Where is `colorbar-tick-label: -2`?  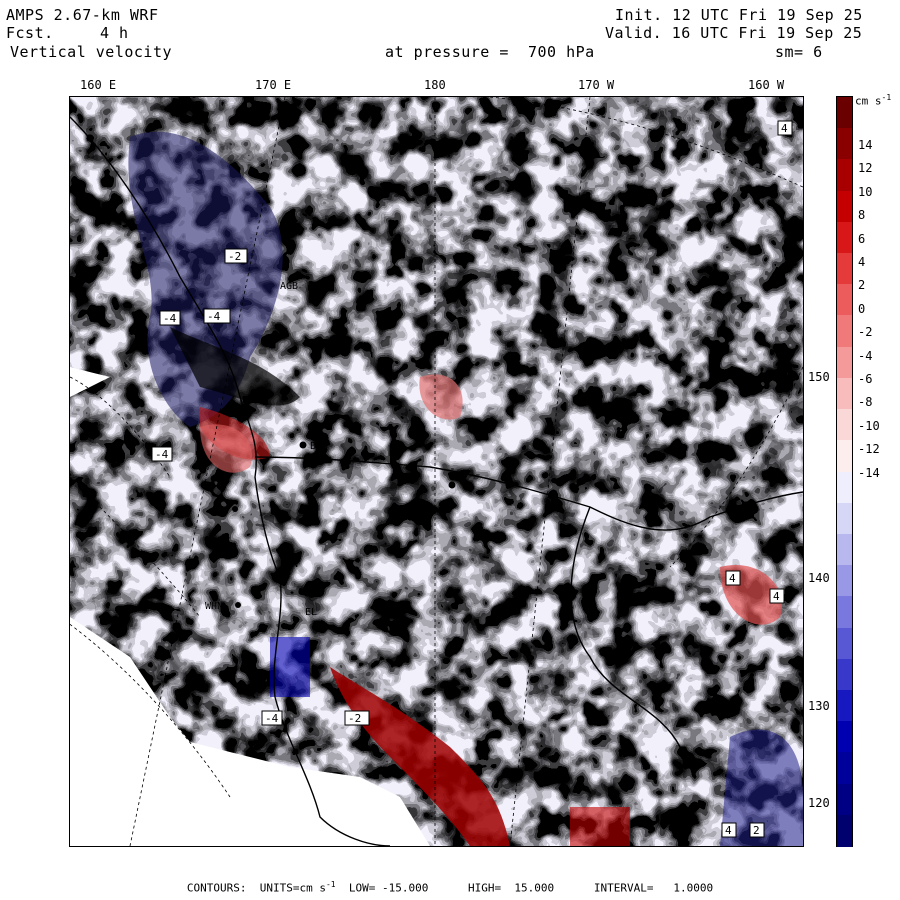
colorbar-tick-label: -2 is located at coordinates (865, 332).